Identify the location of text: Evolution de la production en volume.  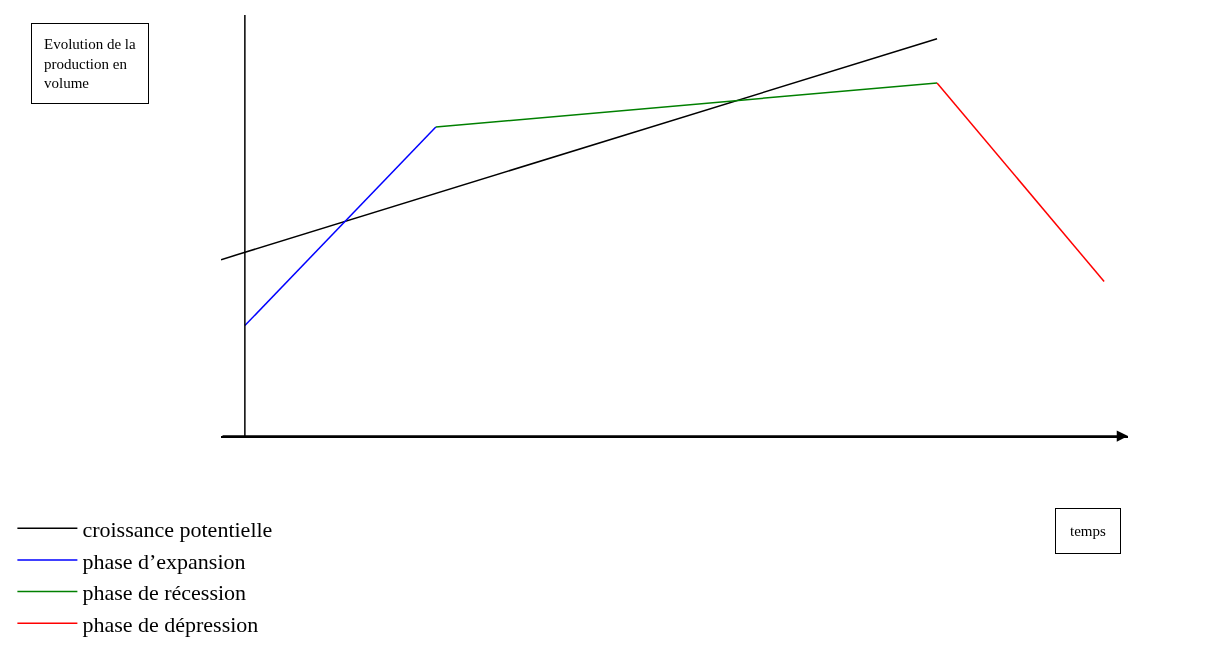
(90, 63).